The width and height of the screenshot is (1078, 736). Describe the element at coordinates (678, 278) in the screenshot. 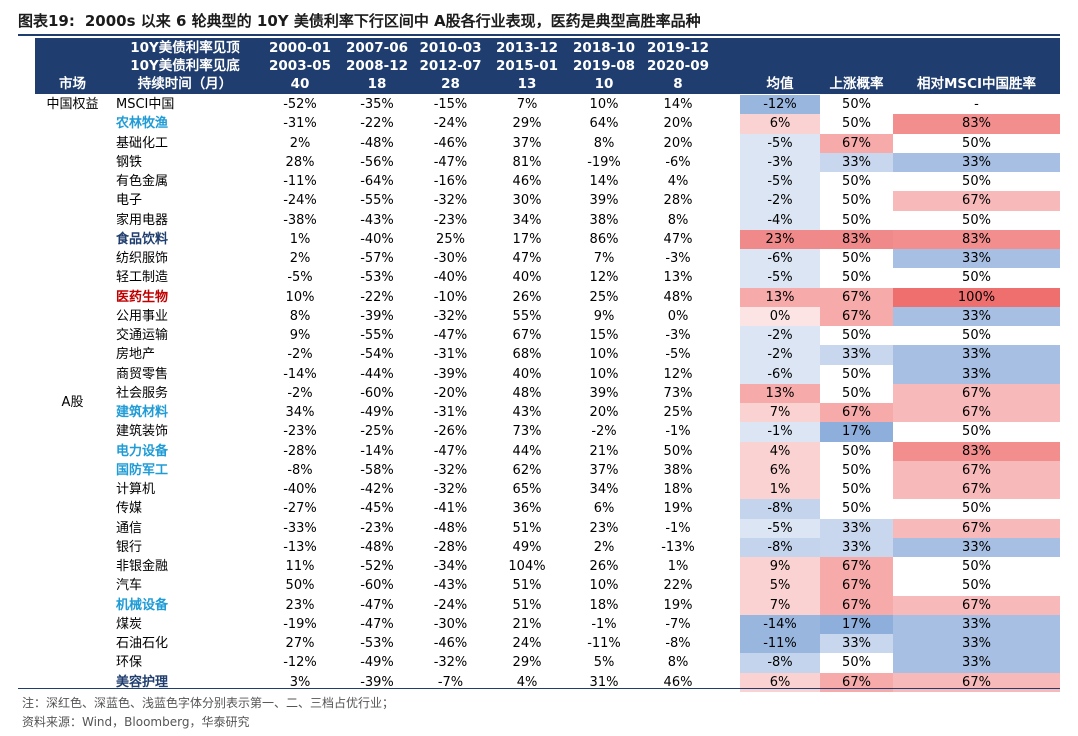

I see `period-return-cell: 13%` at that location.